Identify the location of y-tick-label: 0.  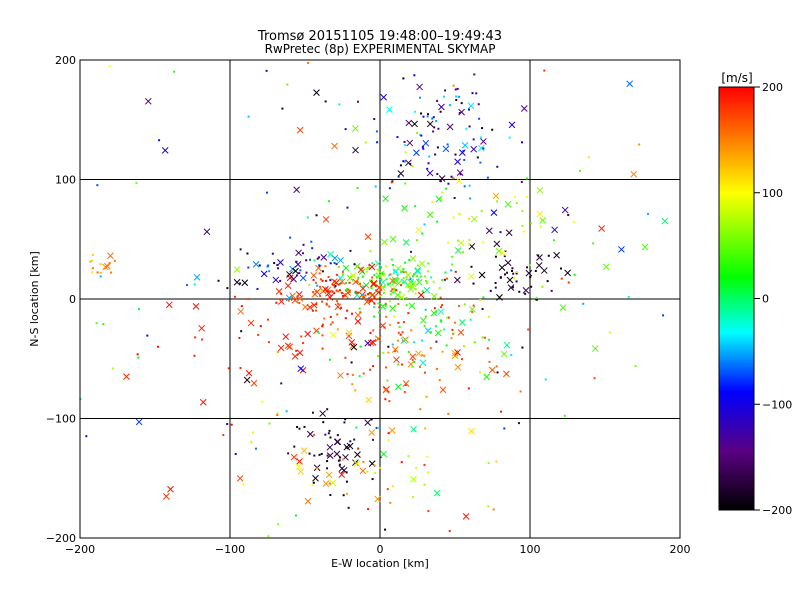
(72, 299).